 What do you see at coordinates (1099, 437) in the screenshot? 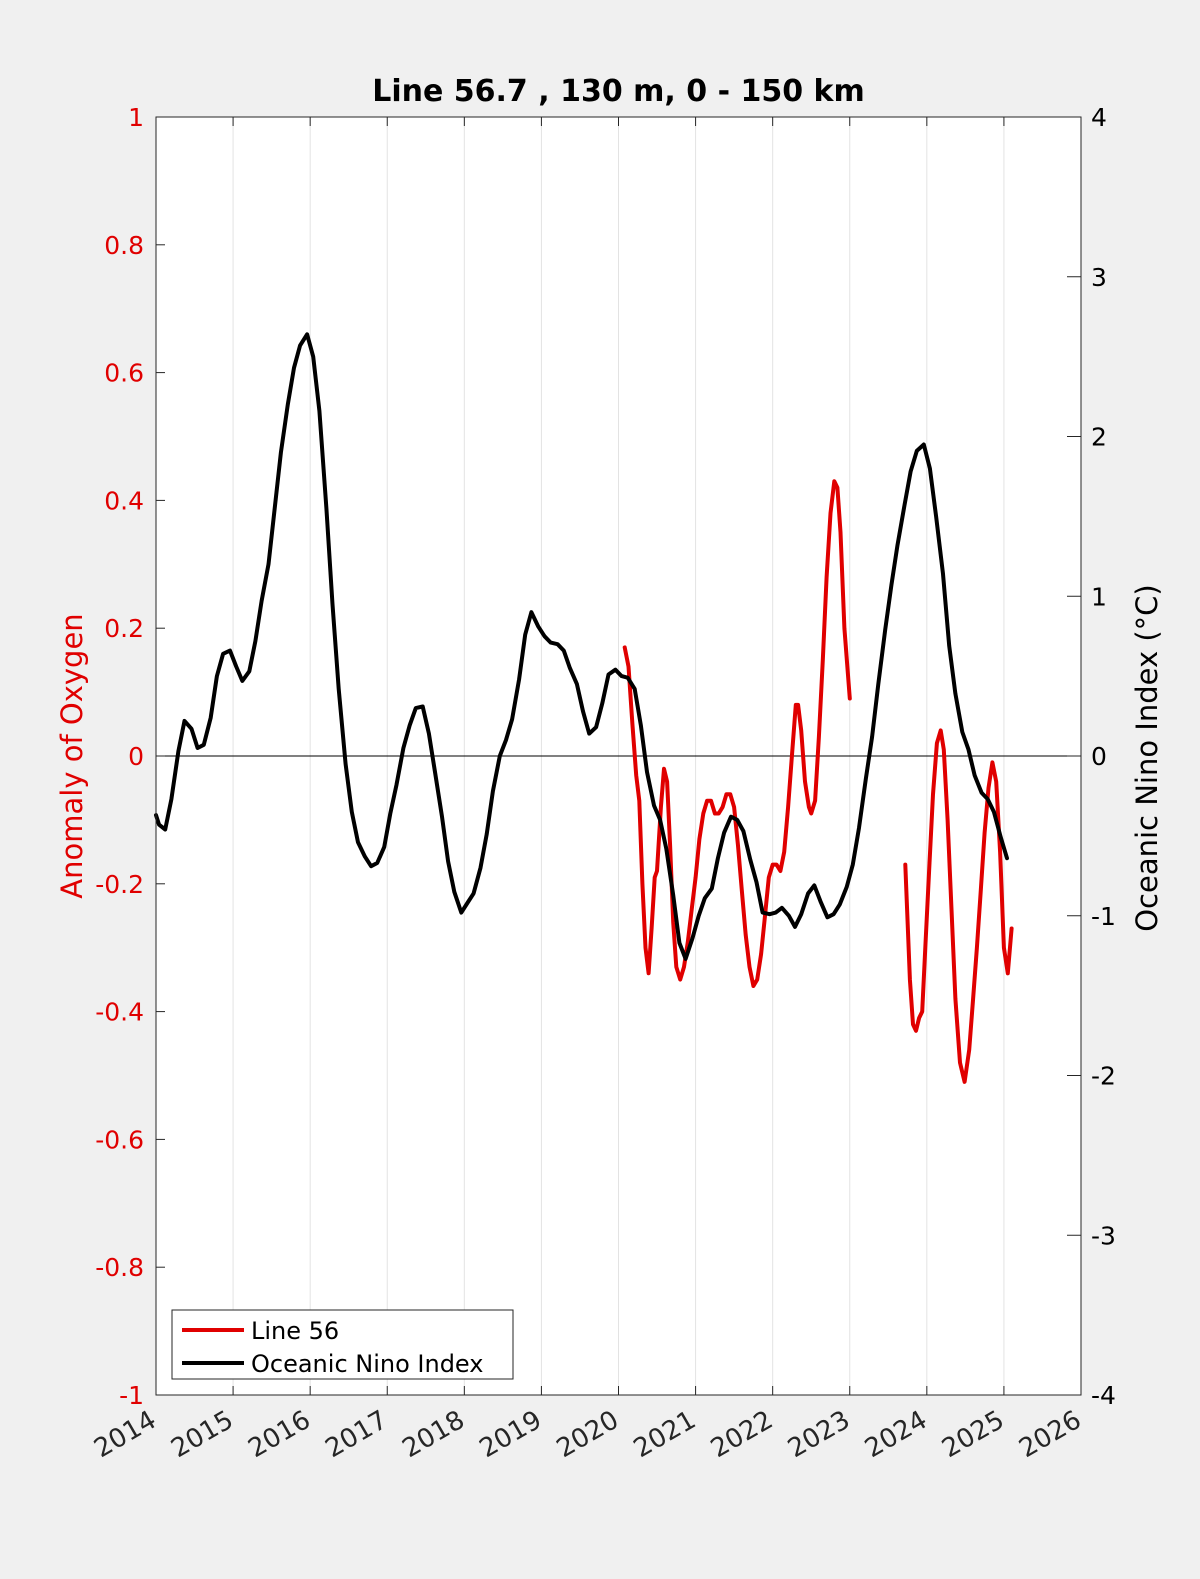
I see `y-right-tick-label: 2` at bounding box center [1099, 437].